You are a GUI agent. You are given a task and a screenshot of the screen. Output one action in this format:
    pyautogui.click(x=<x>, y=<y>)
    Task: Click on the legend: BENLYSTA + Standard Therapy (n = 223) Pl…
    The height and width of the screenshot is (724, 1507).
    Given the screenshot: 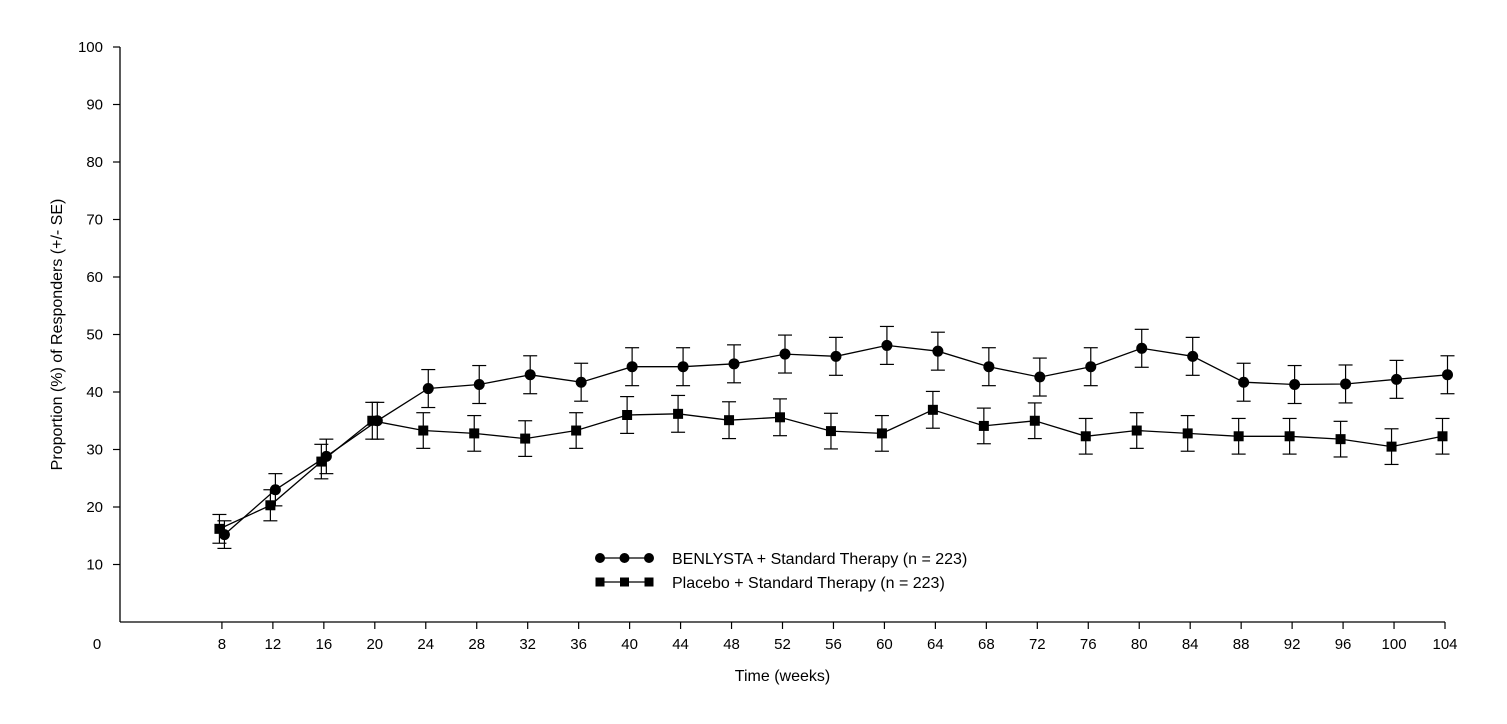 What is the action you would take?
    pyautogui.click(x=781, y=571)
    